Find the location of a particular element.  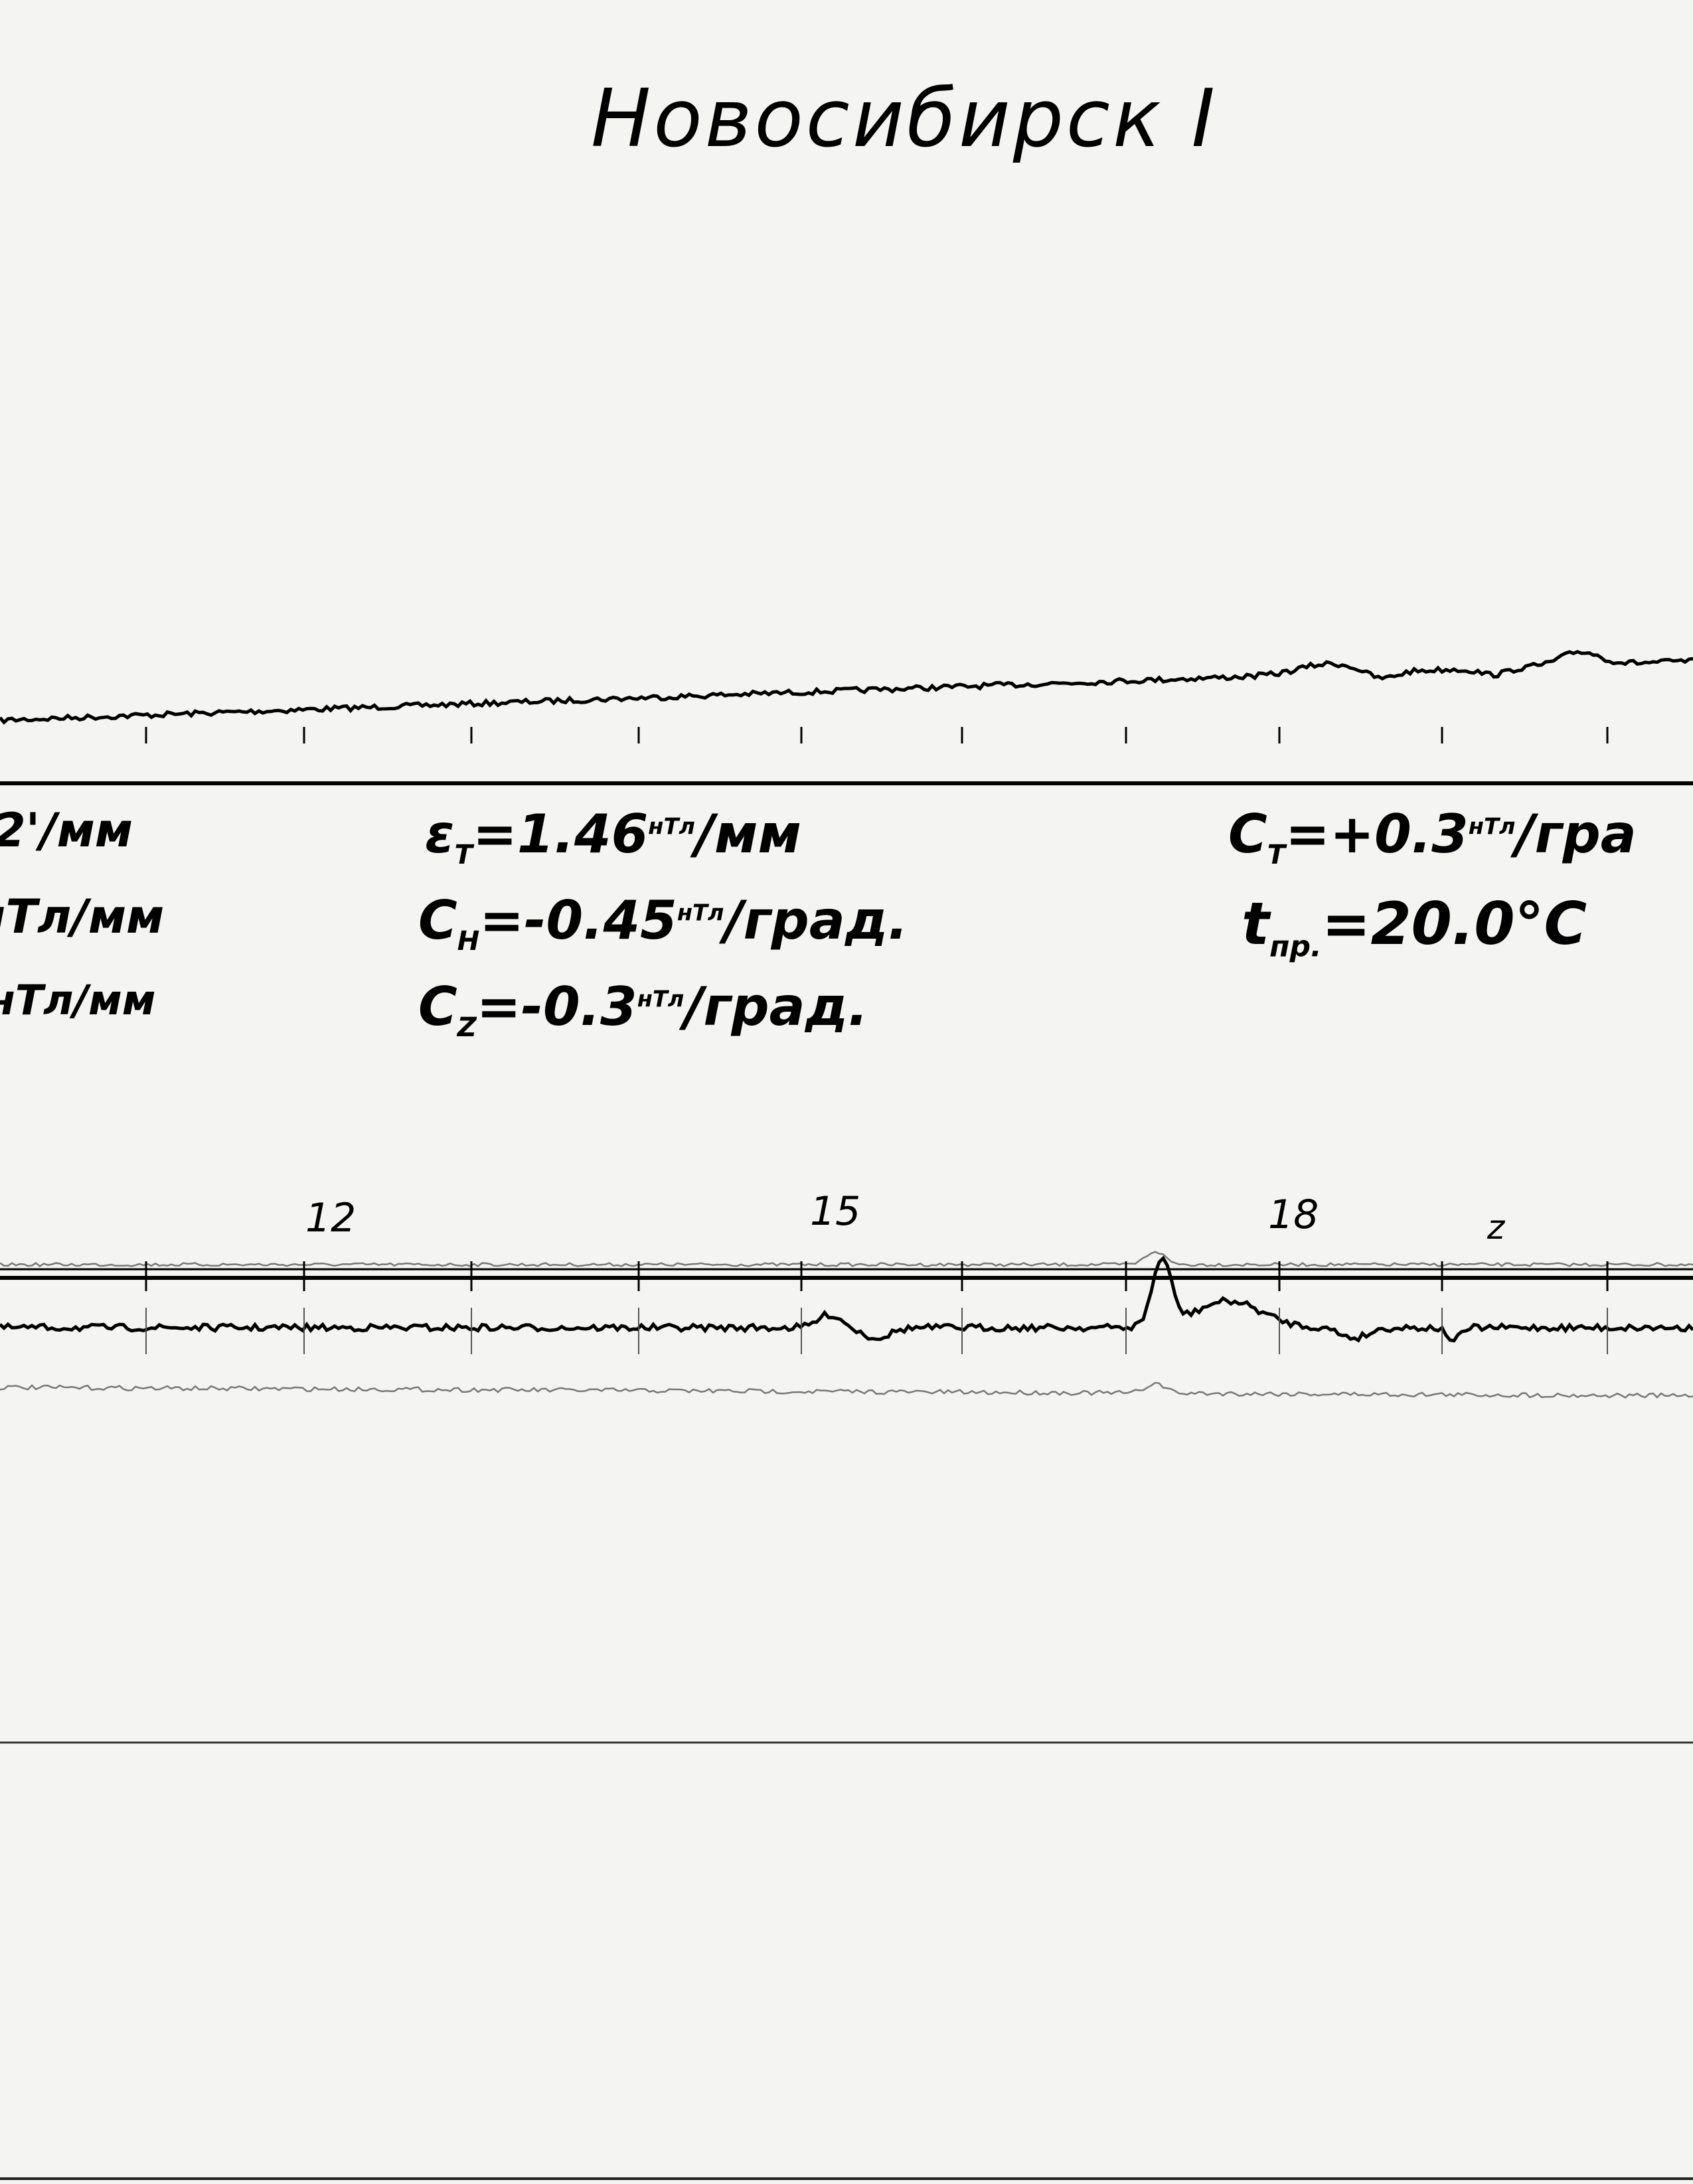

eps-t-coefficient: εT=1.46нТл/мм is located at coordinates (613, 836).